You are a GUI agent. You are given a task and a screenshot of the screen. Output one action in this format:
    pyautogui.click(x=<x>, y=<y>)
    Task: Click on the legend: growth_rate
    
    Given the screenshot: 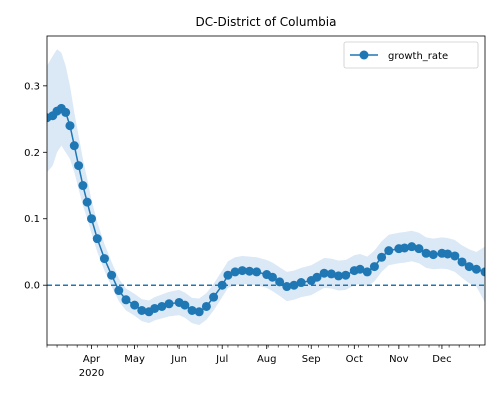 What is the action you would take?
    pyautogui.click(x=411, y=55)
    